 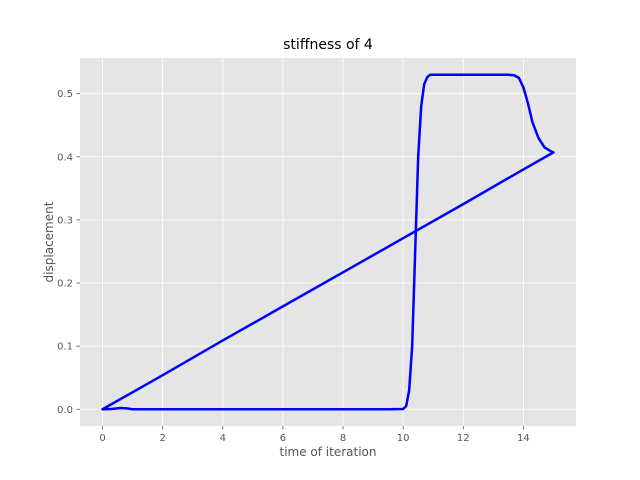 What do you see at coordinates (102, 438) in the screenshot?
I see `x-tick-label: 0` at bounding box center [102, 438].